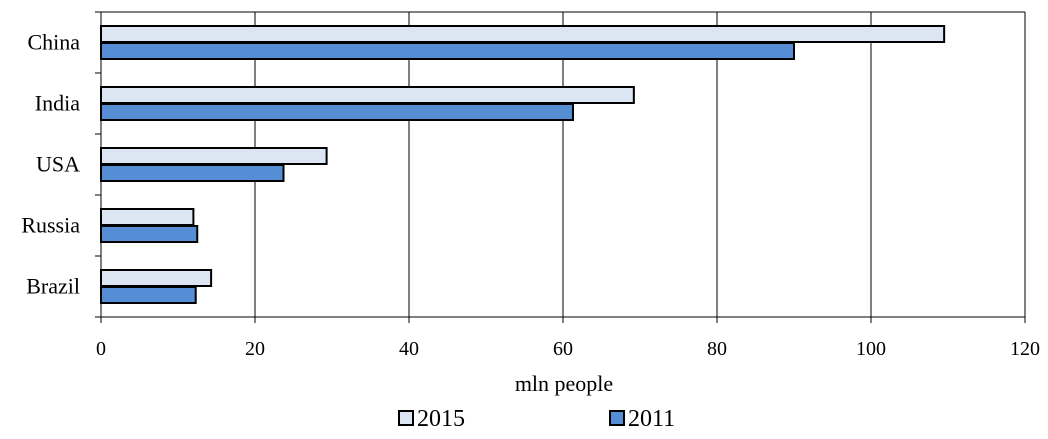 The image size is (1048, 439). I want to click on legend-swatch-2015, so click(406, 418).